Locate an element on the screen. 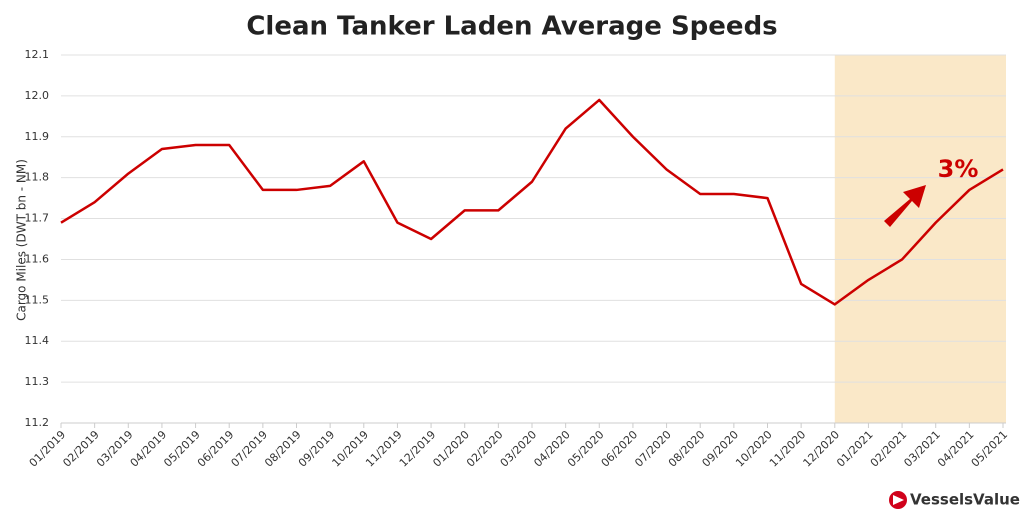  annotation: 3% is located at coordinates (958, 169).